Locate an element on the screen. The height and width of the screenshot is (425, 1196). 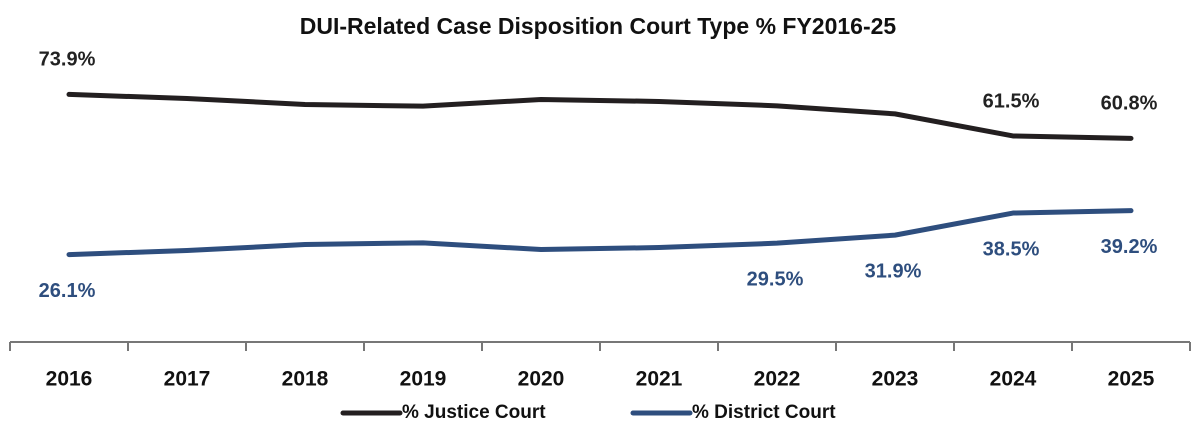
legend-label: % District Court is located at coordinates (764, 412).